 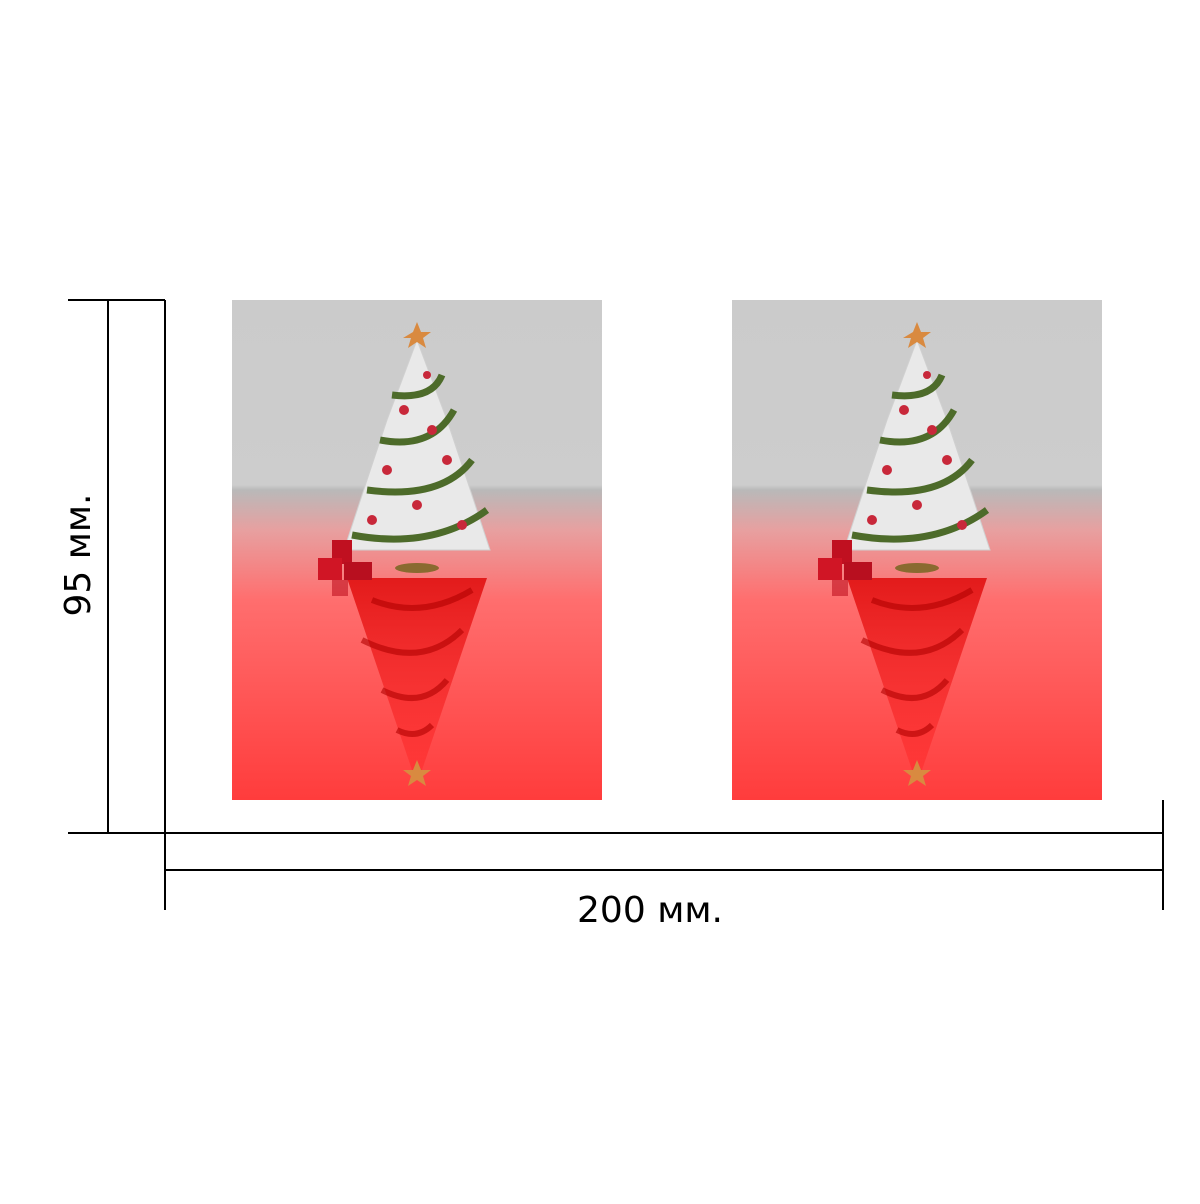 What do you see at coordinates (78, 554) in the screenshot?
I see `height-label: 95 мм.` at bounding box center [78, 554].